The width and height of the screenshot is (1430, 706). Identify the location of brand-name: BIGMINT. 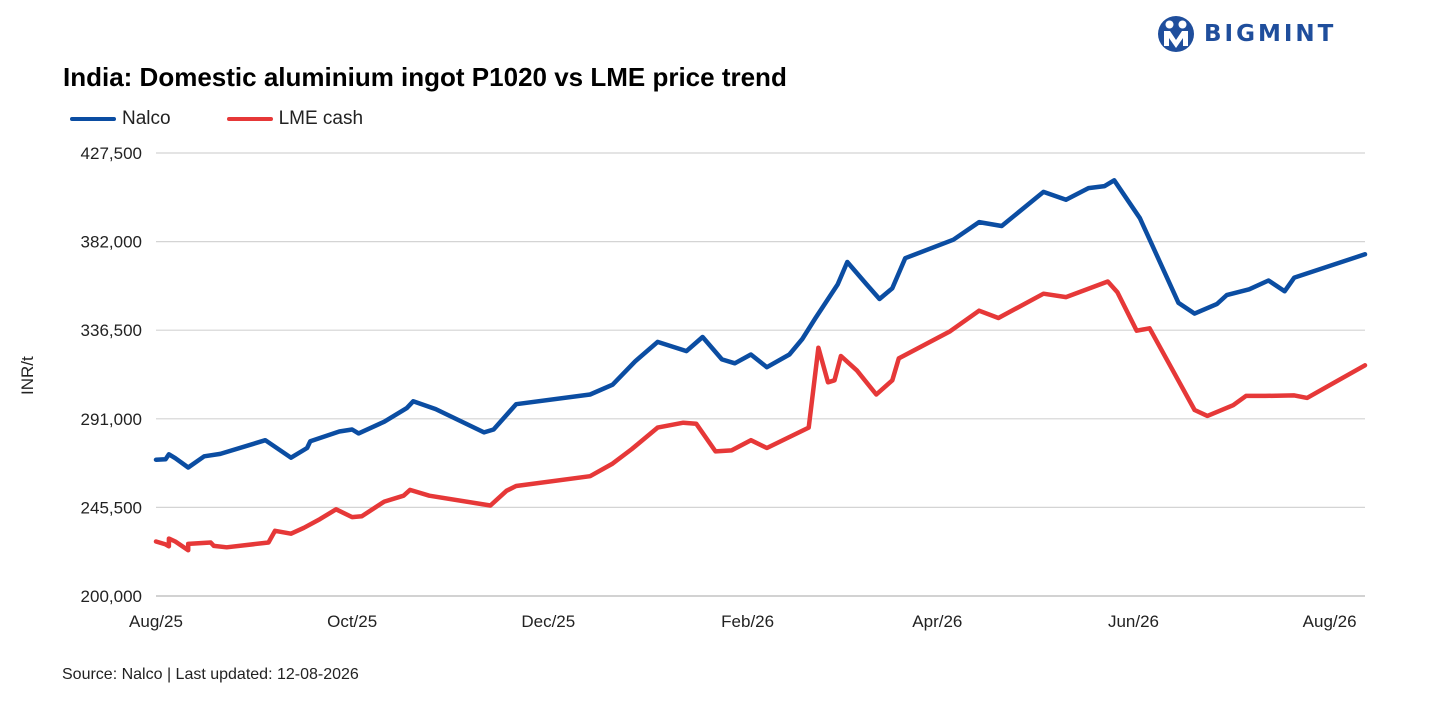
(1270, 34).